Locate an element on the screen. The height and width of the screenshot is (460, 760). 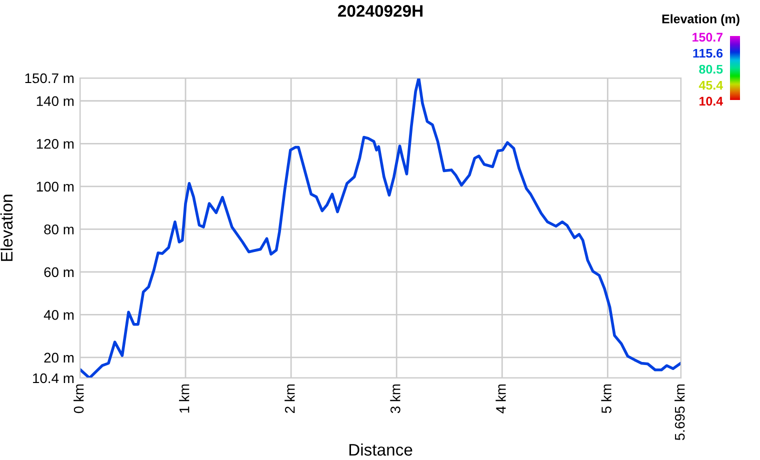
color-bar-label: 115.6 is located at coordinates (708, 53).